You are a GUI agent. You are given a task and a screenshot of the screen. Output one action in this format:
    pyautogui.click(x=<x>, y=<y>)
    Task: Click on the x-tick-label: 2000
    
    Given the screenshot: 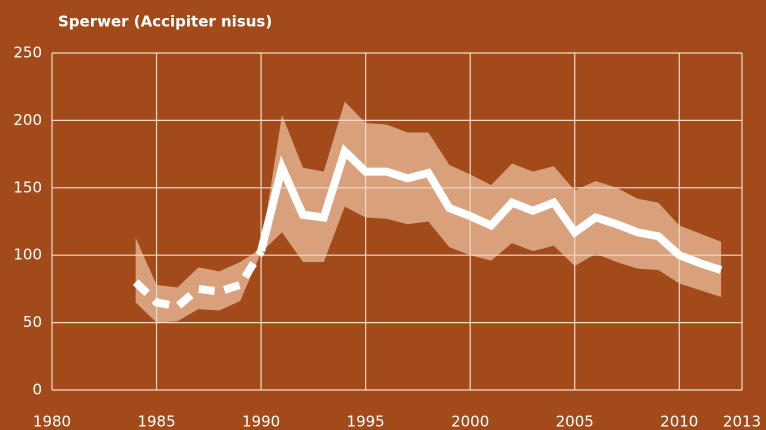 What is the action you would take?
    pyautogui.click(x=470, y=421)
    